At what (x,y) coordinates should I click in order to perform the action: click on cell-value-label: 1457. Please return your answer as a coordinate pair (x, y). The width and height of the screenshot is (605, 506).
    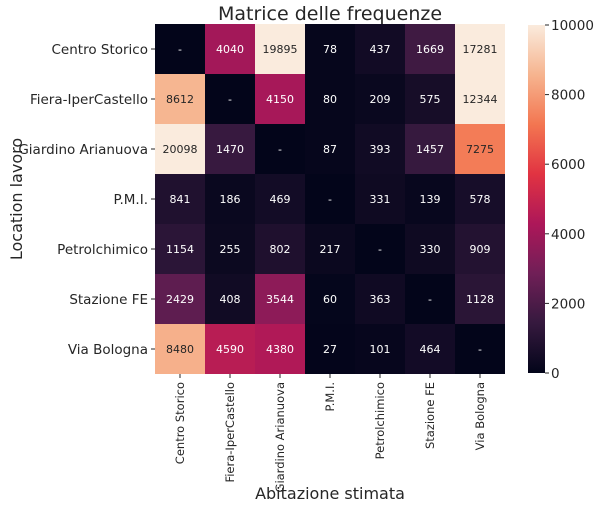
    Looking at the image, I should click on (430, 149).